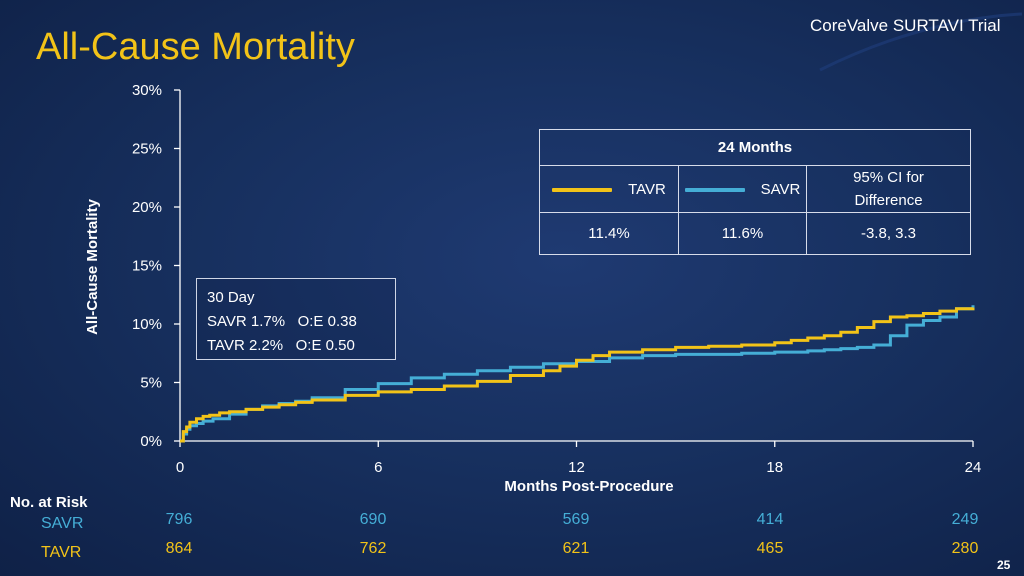  Describe the element at coordinates (579, 458) in the screenshot. I see `x-axis-ticks: 0 6 12 18 24` at that location.